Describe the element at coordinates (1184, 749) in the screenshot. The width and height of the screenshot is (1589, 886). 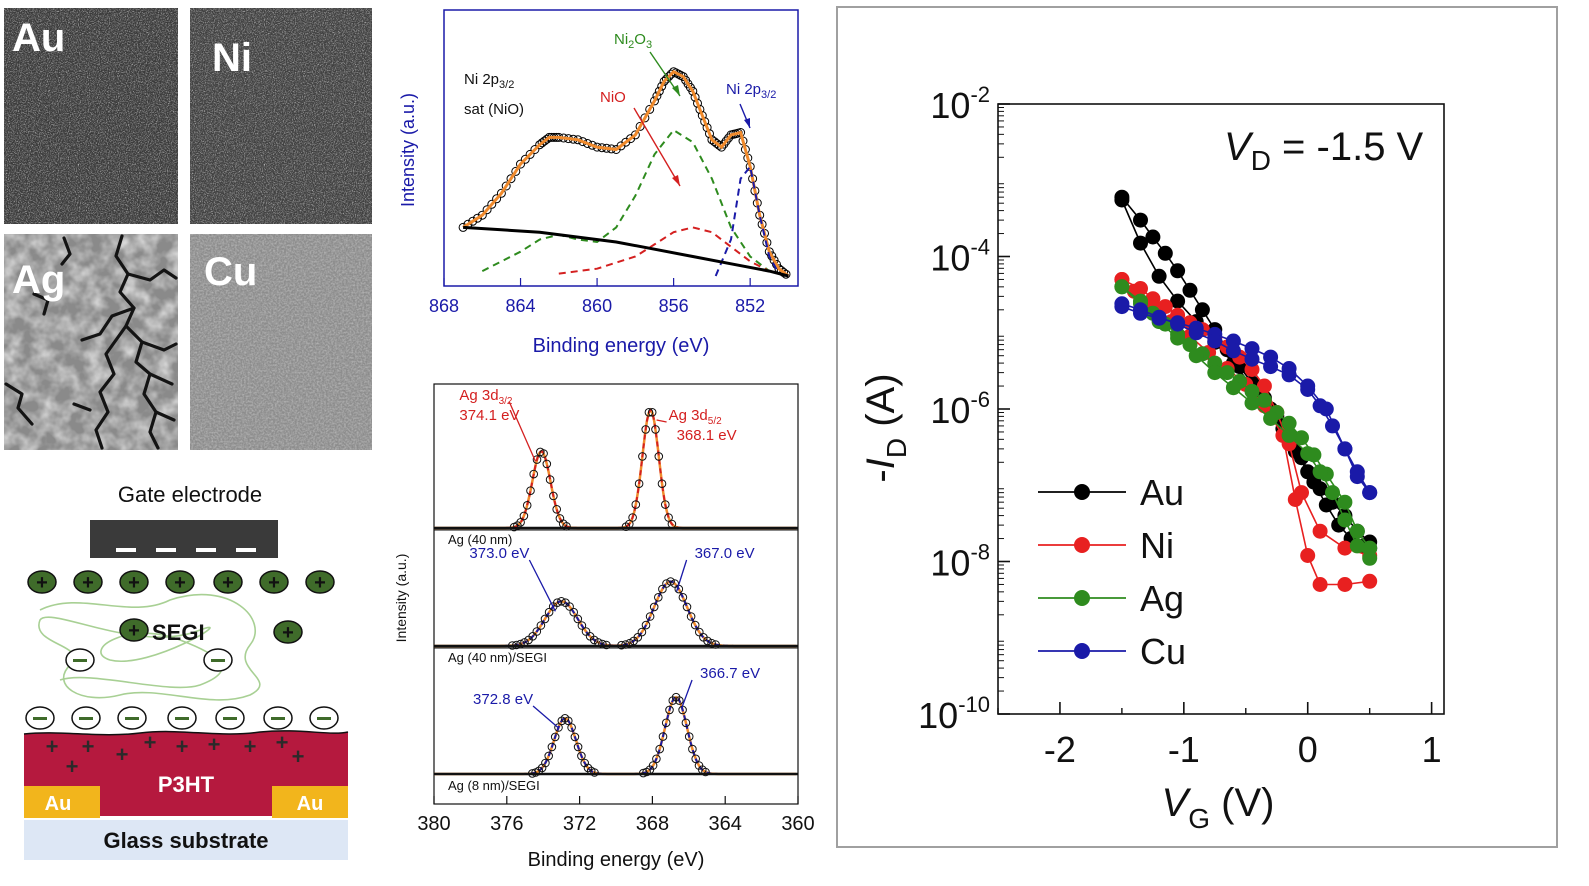
I see `x-tick-label: -1` at that location.